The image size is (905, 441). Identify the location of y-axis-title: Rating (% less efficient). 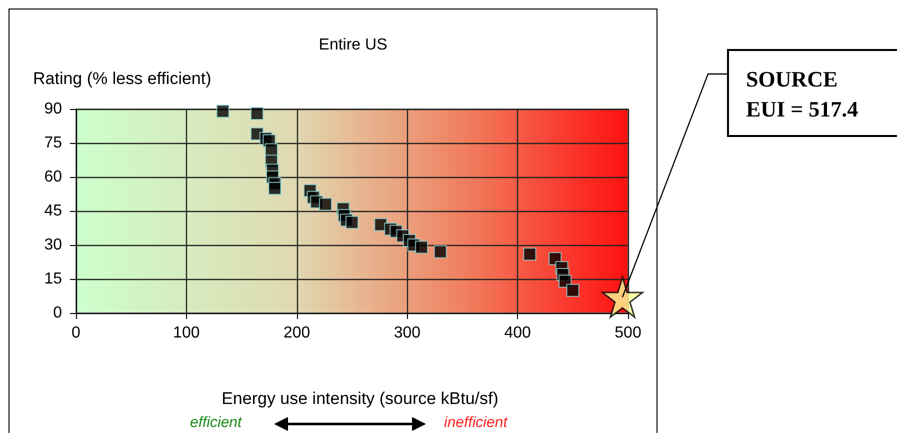
(122, 78).